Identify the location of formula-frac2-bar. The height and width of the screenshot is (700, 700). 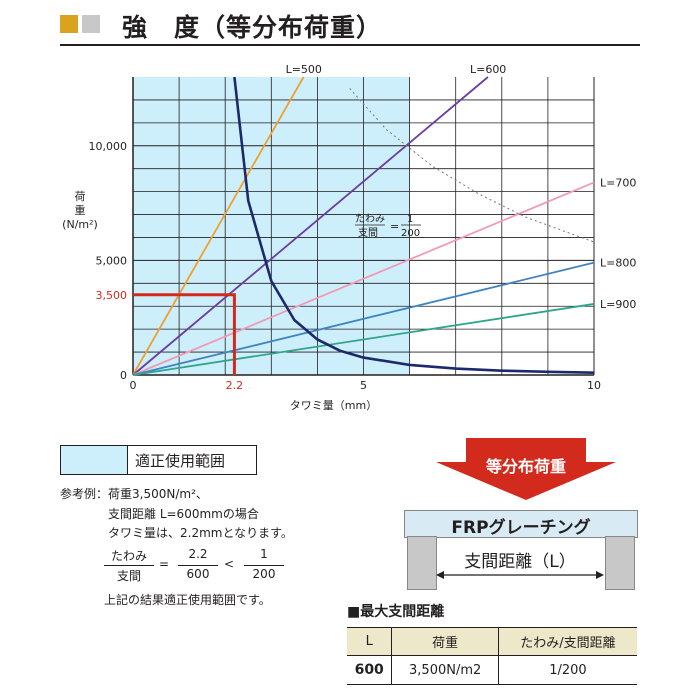
(198, 565).